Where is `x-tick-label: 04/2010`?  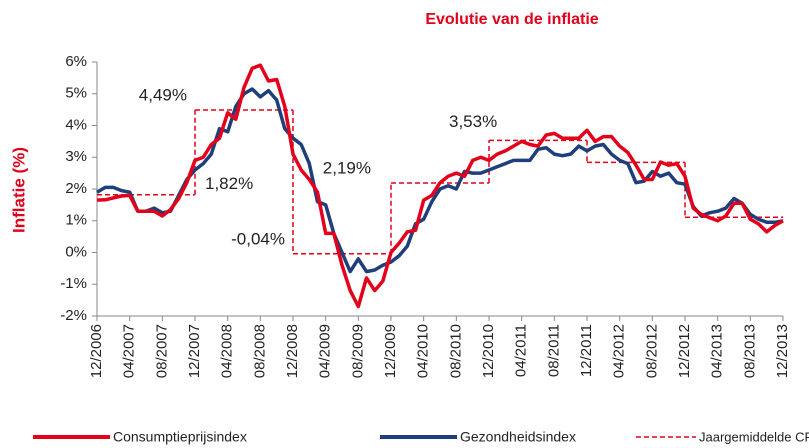
x-tick-label: 04/2010 is located at coordinates (423, 351).